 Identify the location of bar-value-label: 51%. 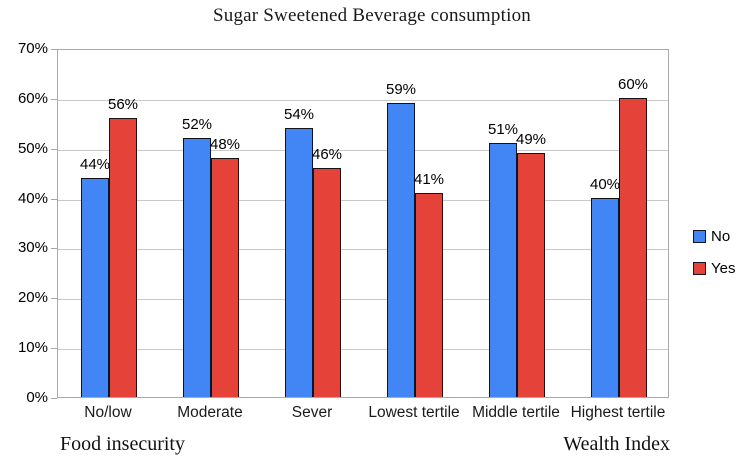
(503, 129).